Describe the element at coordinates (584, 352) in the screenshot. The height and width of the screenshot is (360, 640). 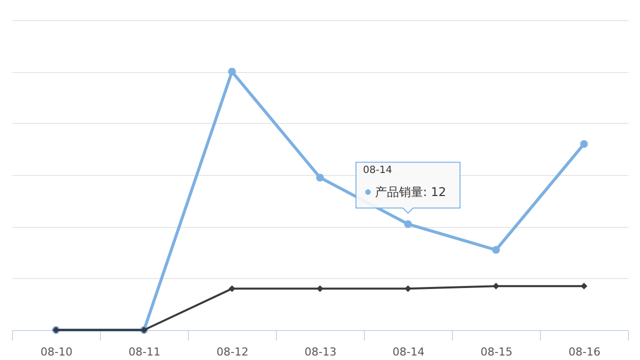
I see `x-tick-label: 08-16` at that location.